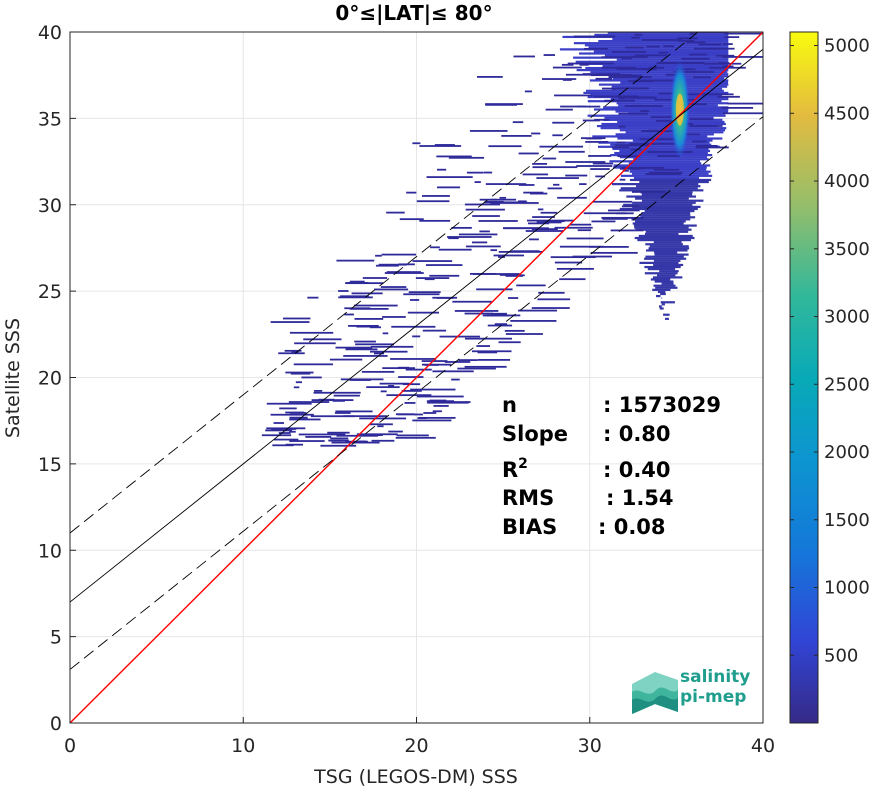  What do you see at coordinates (70, 746) in the screenshot?
I see `x-tick-label: 0` at bounding box center [70, 746].